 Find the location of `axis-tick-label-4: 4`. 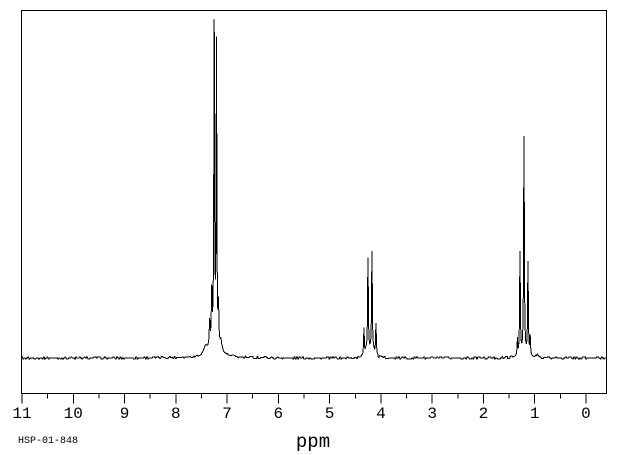

axis-tick-label-4: 4 is located at coordinates (381, 414).